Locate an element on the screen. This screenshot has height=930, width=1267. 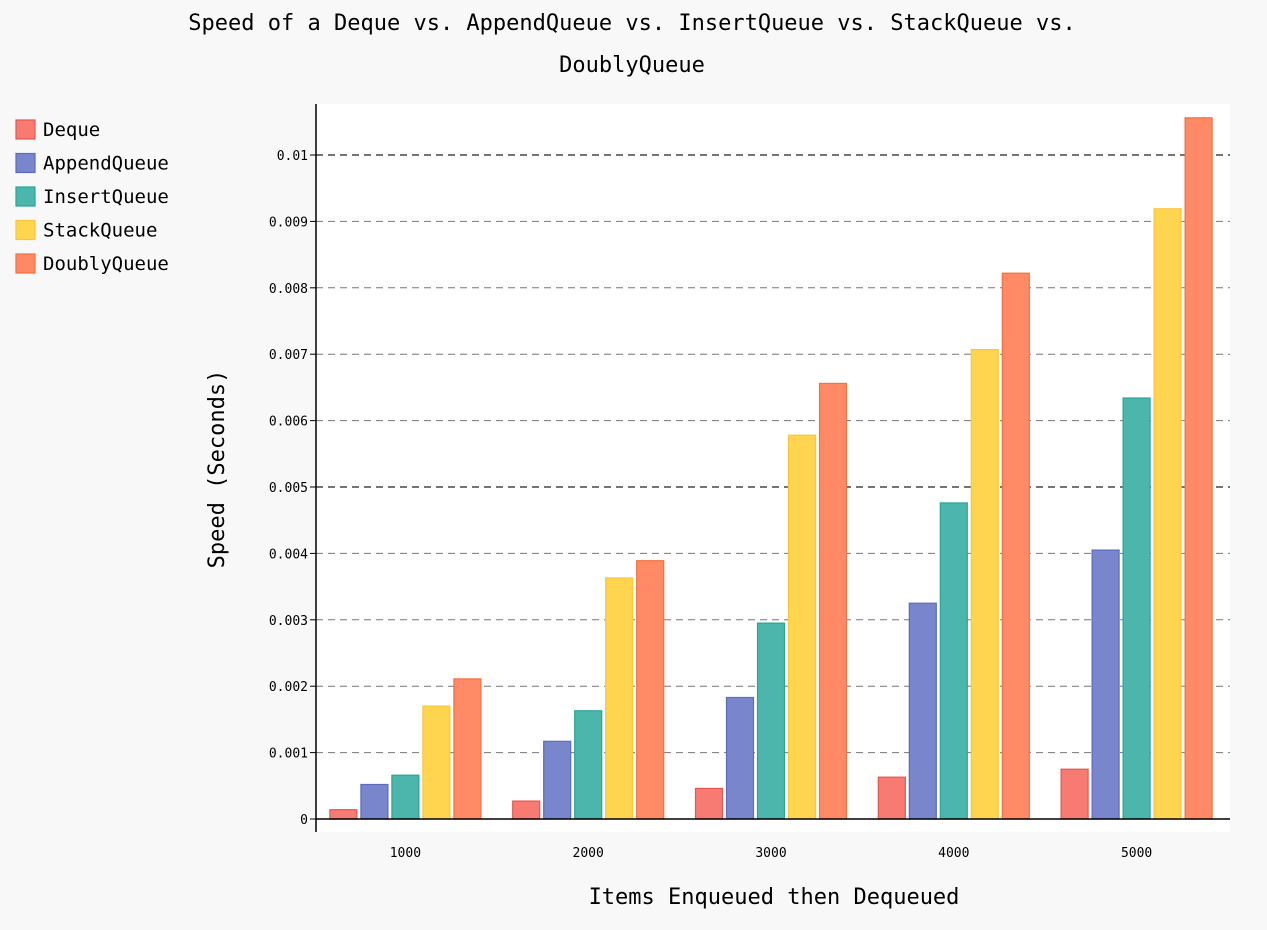
x-axis-label: Items Enqueued then Dequeued is located at coordinates (774, 897).